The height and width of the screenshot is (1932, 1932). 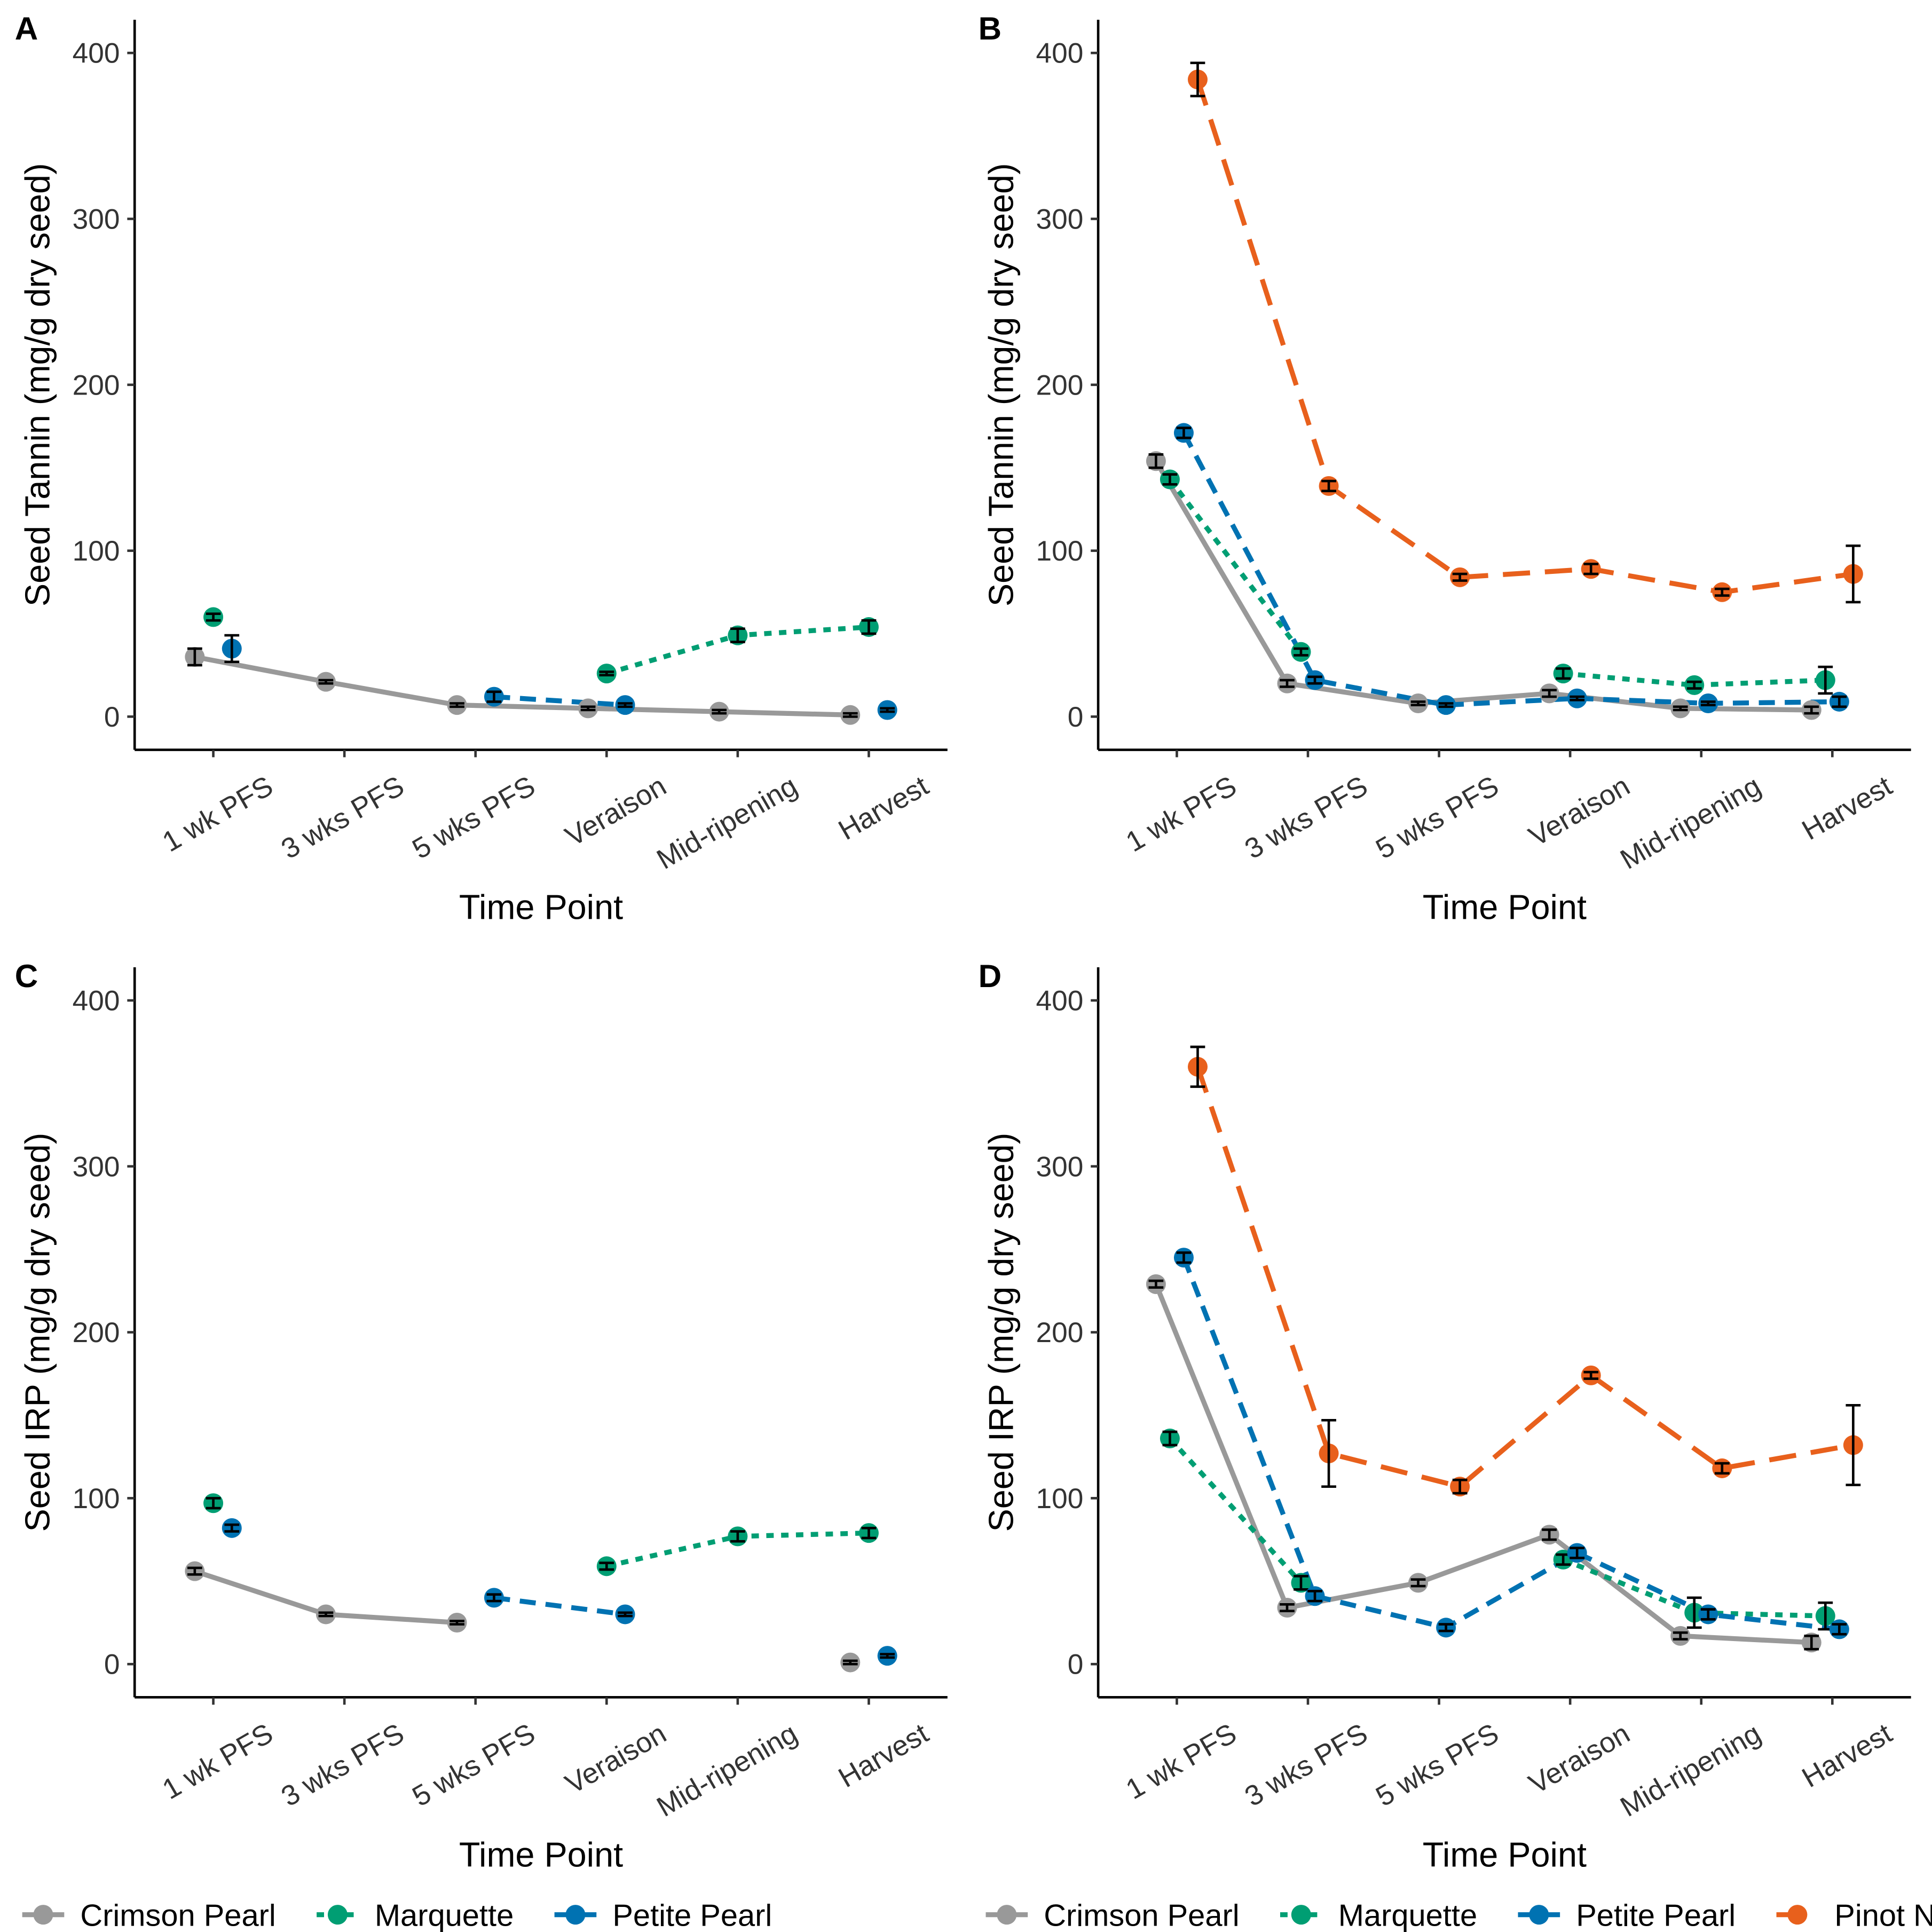 I want to click on panel-label: A, so click(x=26, y=28).